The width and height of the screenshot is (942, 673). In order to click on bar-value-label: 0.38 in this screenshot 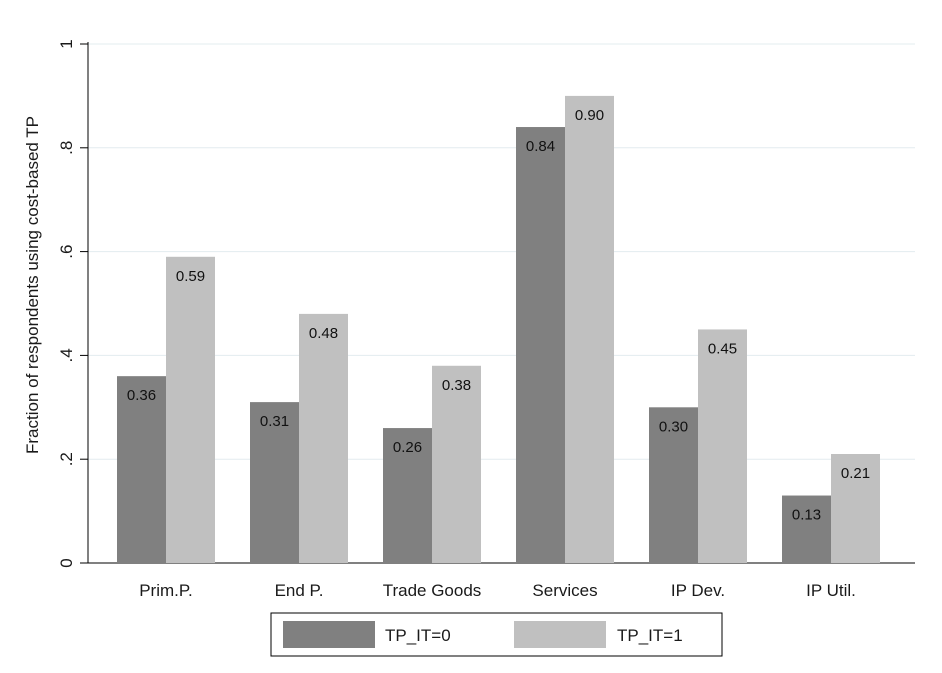, I will do `click(456, 385)`.